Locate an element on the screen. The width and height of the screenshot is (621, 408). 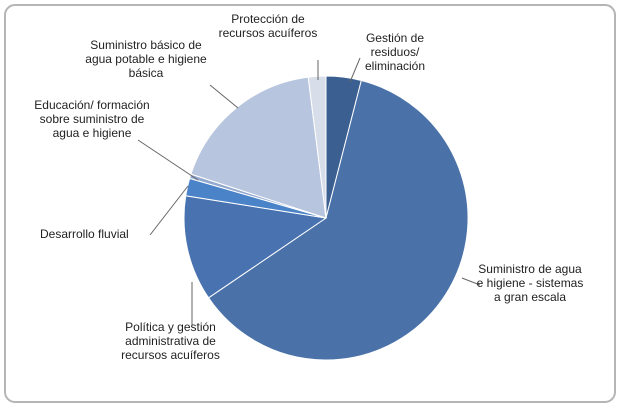
label: Gestión de residuos/ eliminación is located at coordinates (395, 52).